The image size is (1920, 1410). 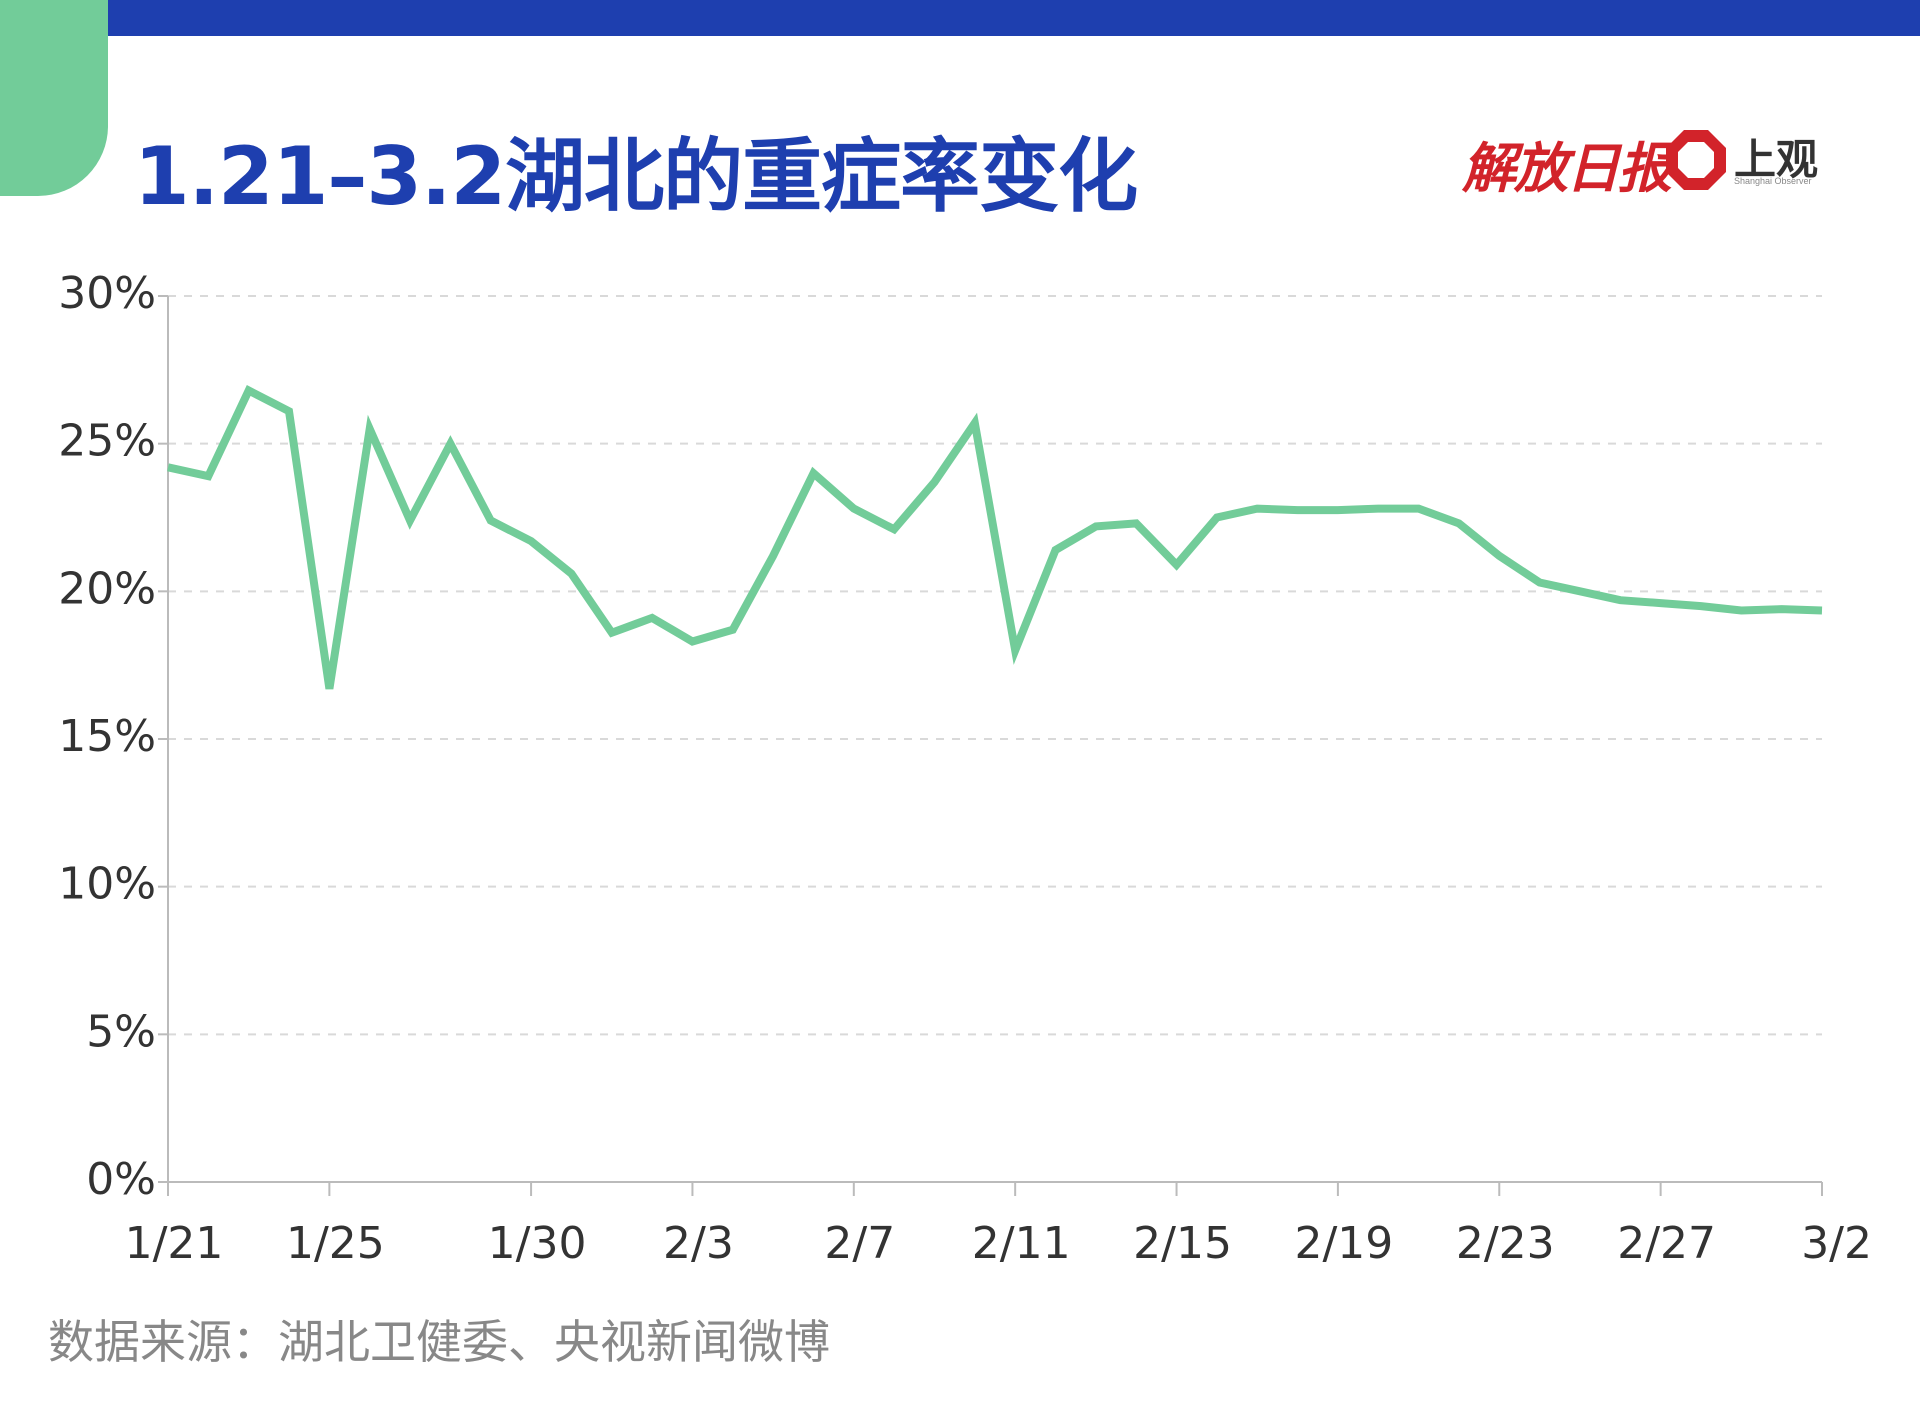 What do you see at coordinates (121, 1179) in the screenshot?
I see `y-tick-label: 0%` at bounding box center [121, 1179].